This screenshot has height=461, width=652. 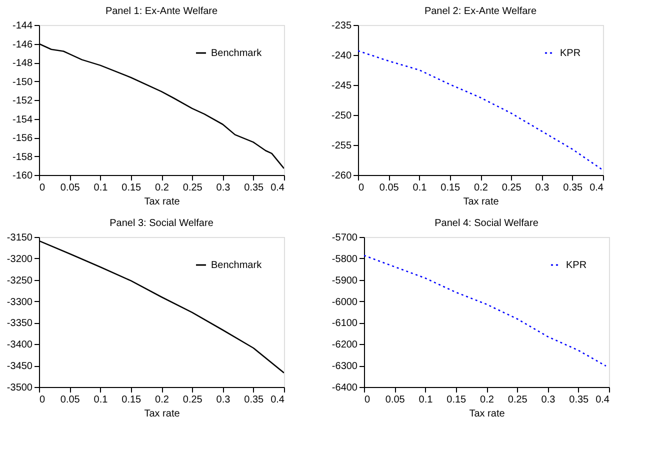 What do you see at coordinates (341, 146) in the screenshot?
I see `y-tick-label: -255` at bounding box center [341, 146].